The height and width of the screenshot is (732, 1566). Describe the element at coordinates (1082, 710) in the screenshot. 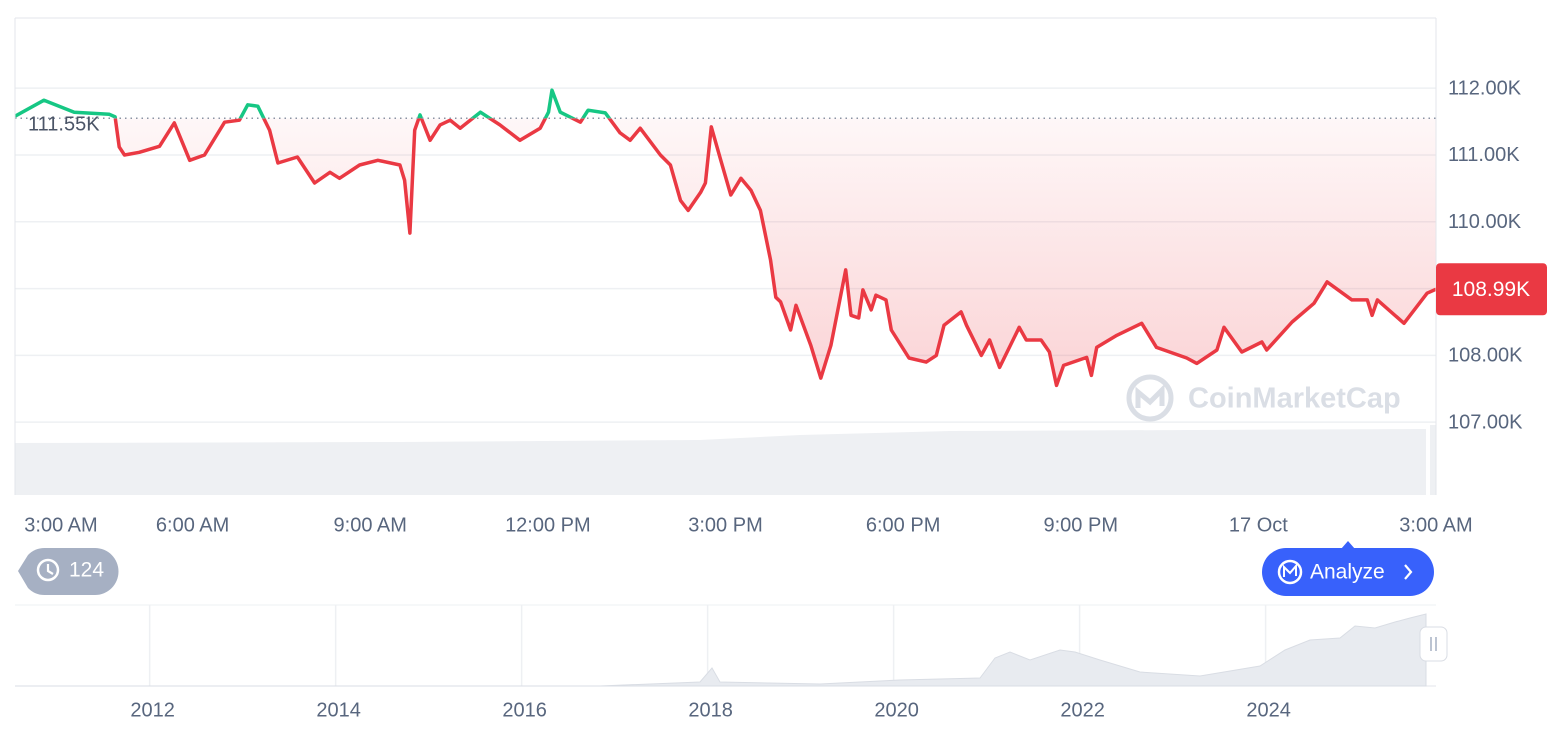

I see `navigator-tick-label: 2022` at that location.